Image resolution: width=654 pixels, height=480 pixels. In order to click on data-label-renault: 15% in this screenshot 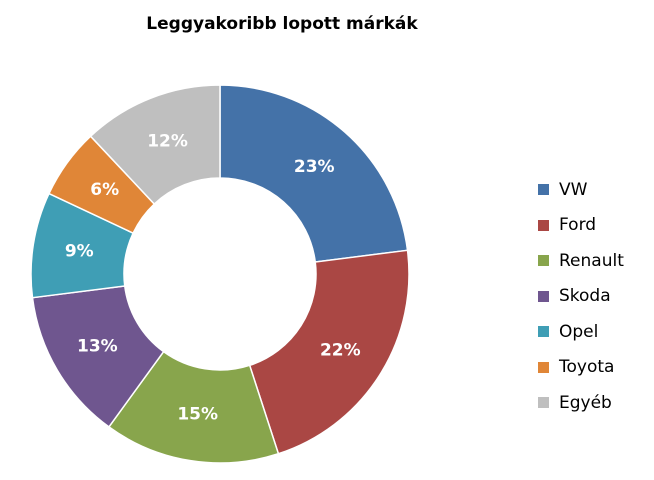, I will do `click(197, 415)`.